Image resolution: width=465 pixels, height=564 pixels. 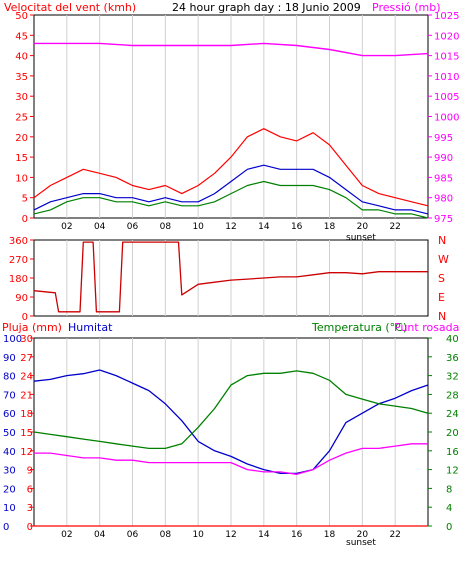 What do you see at coordinates (426, 327) in the screenshot?
I see `dewpoint-axis-label: Punt rosada` at bounding box center [426, 327].